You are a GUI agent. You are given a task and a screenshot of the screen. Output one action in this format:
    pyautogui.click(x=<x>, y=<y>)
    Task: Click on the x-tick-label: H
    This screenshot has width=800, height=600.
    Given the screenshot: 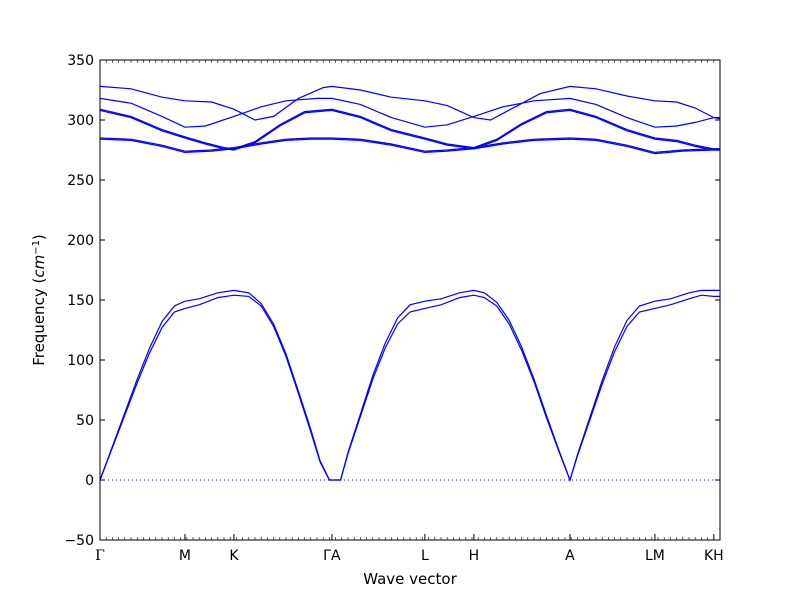 What is the action you would take?
    pyautogui.click(x=474, y=556)
    